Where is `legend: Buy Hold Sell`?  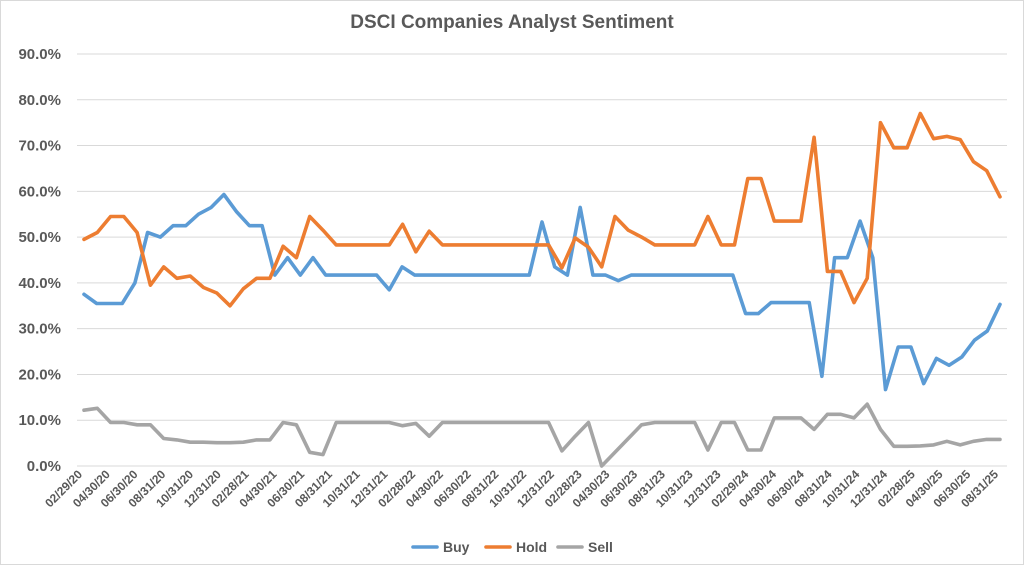 legend: Buy Hold Sell is located at coordinates (512, 547).